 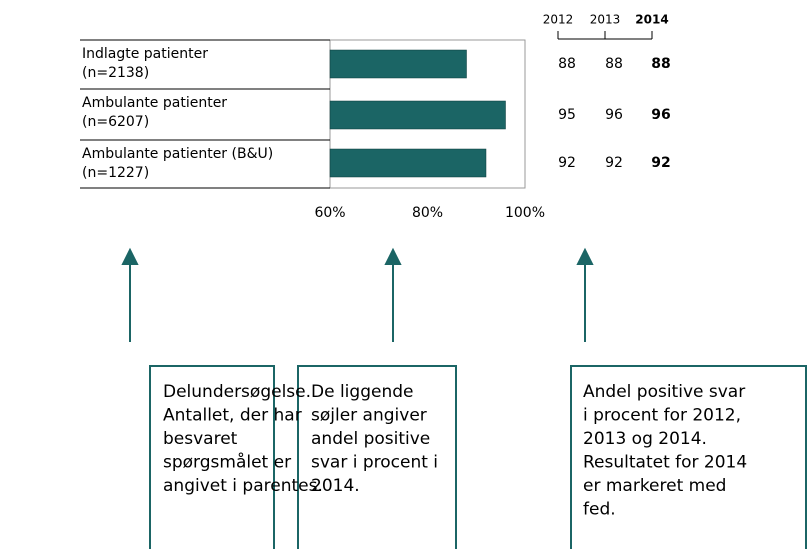 What do you see at coordinates (237, 392) in the screenshot?
I see `annotation-text: Delundersøgelse.` at bounding box center [237, 392].